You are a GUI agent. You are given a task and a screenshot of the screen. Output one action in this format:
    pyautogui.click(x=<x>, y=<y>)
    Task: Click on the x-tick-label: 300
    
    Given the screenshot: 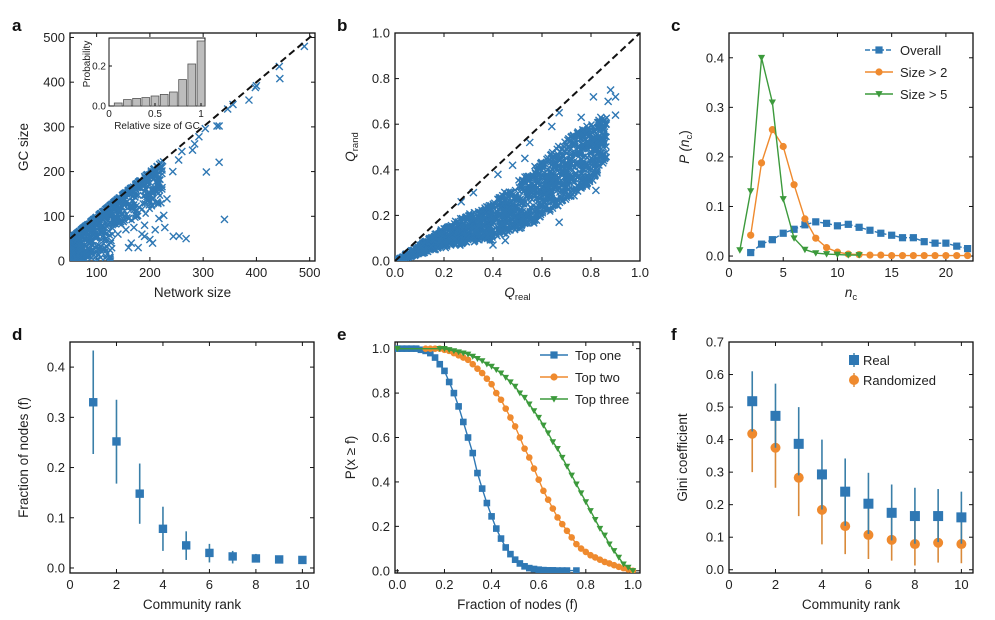 What is the action you would take?
    pyautogui.click(x=203, y=272)
    